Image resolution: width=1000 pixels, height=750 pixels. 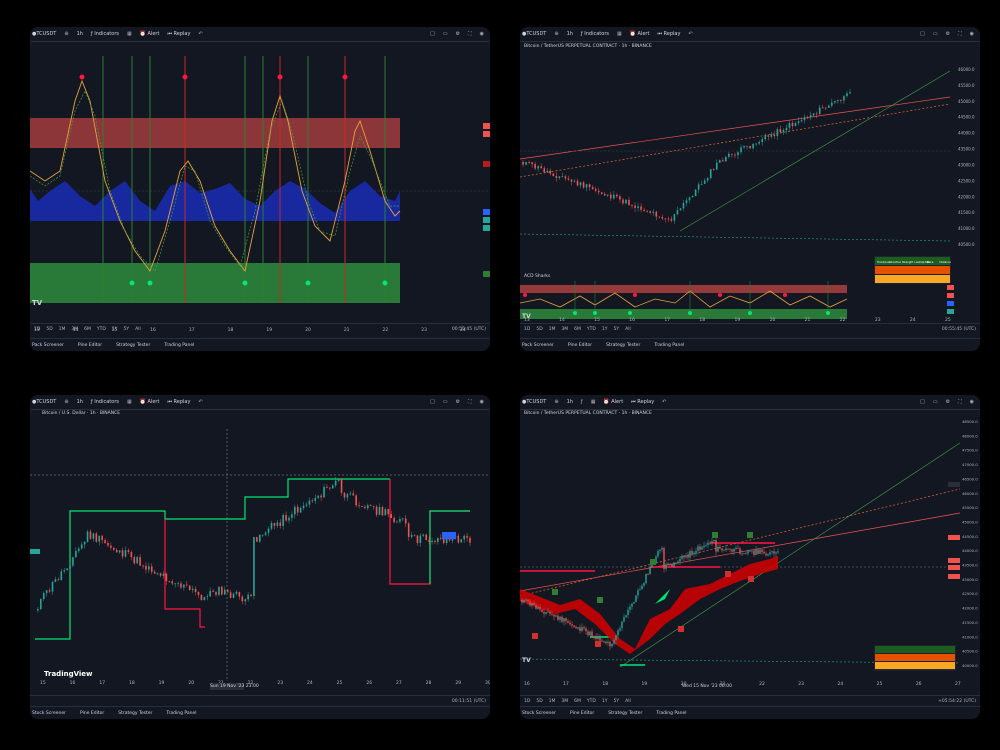 I want to click on clock: +05:54:22 (UTC), so click(x=957, y=701).